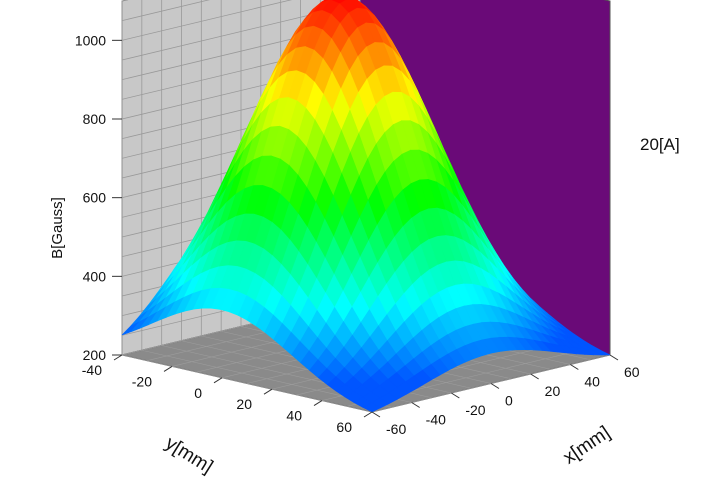 The height and width of the screenshot is (491, 712). What do you see at coordinates (509, 401) in the screenshot?
I see `x-tick-label: 0` at bounding box center [509, 401].